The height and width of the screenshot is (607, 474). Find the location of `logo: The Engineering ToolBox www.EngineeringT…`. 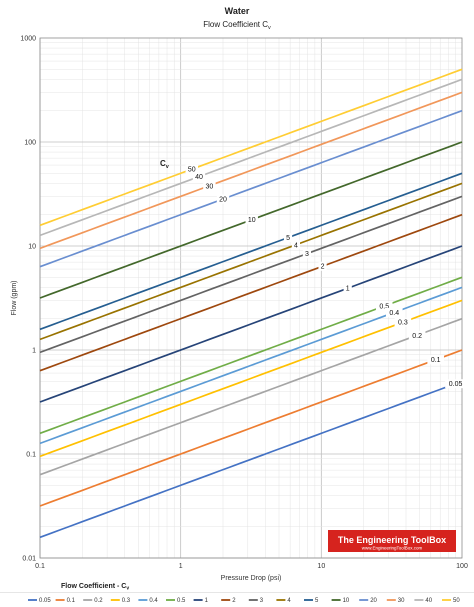

logo: The Engineering ToolBox www.EngineeringT… is located at coordinates (392, 541).